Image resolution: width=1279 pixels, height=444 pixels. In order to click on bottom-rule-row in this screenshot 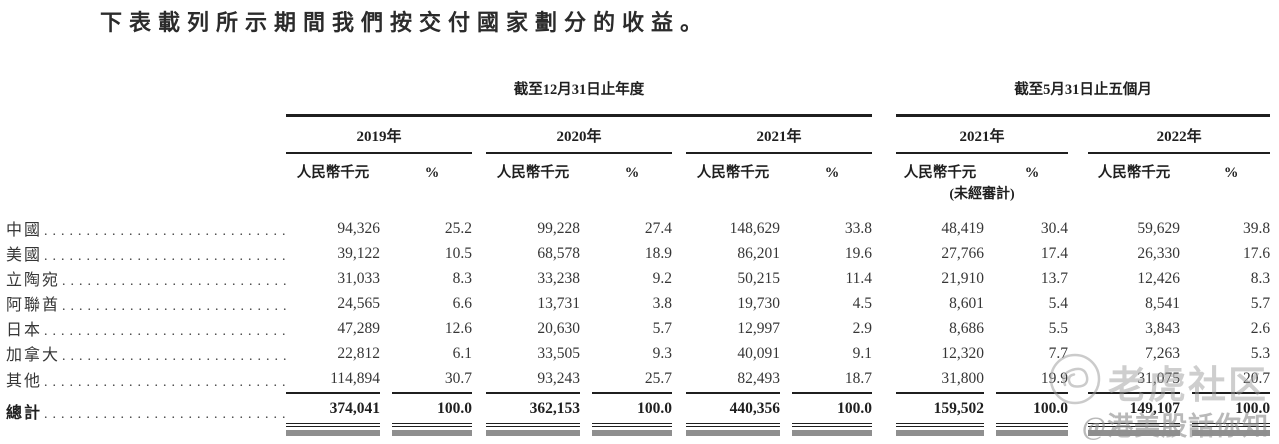, I will do `click(638, 433)`.